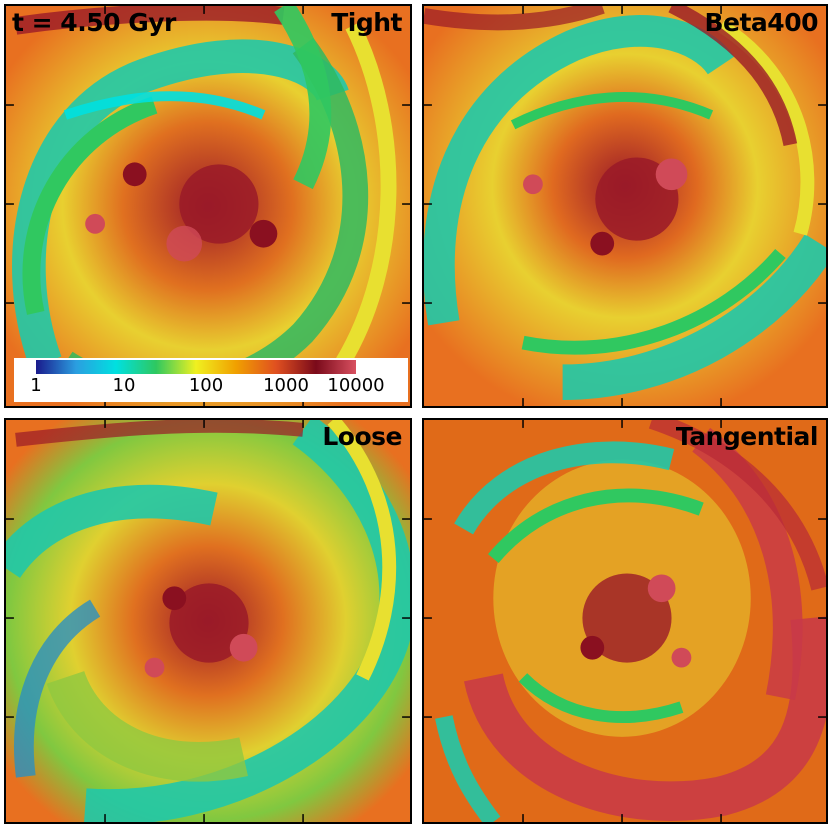 The height and width of the screenshot is (828, 830). Describe the element at coordinates (761, 22) in the screenshot. I see `panel-label-beta400: Beta400` at that location.